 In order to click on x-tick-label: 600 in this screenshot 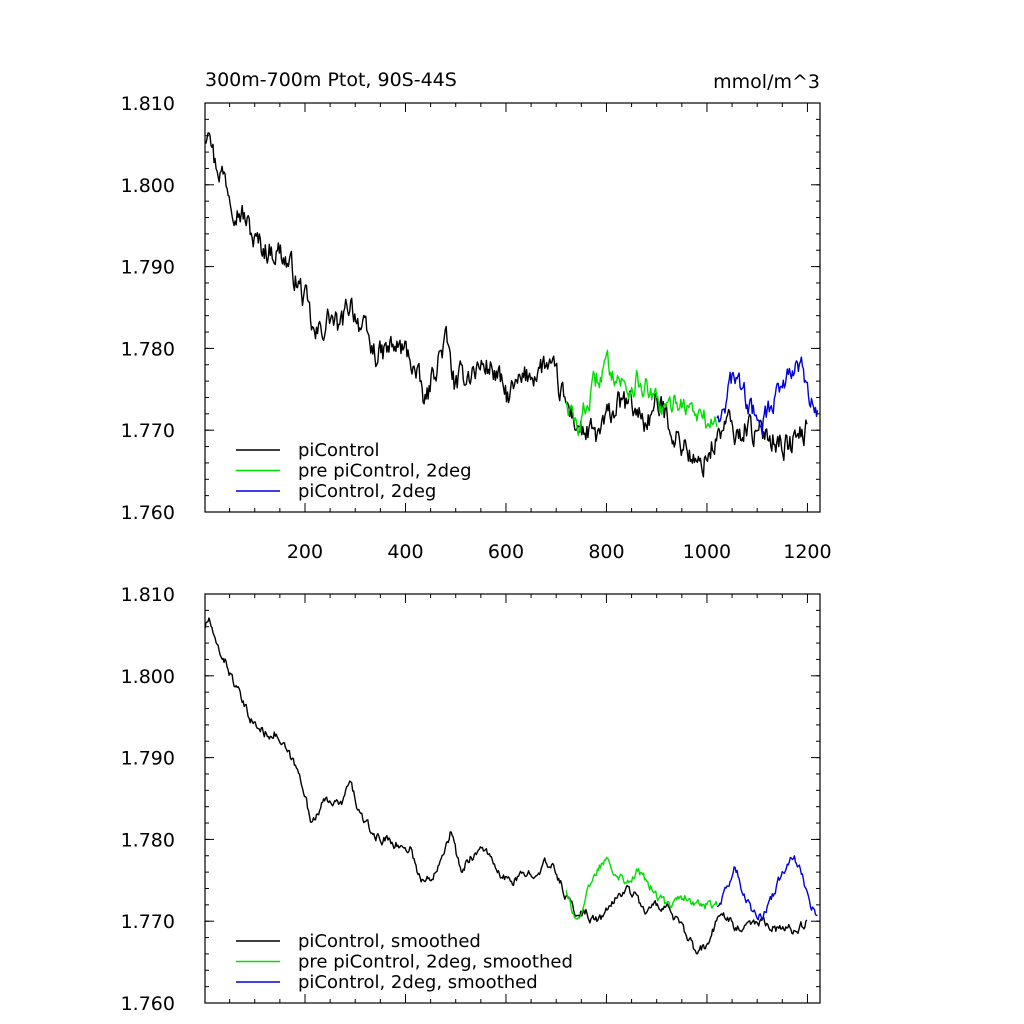, I will do `click(506, 552)`.